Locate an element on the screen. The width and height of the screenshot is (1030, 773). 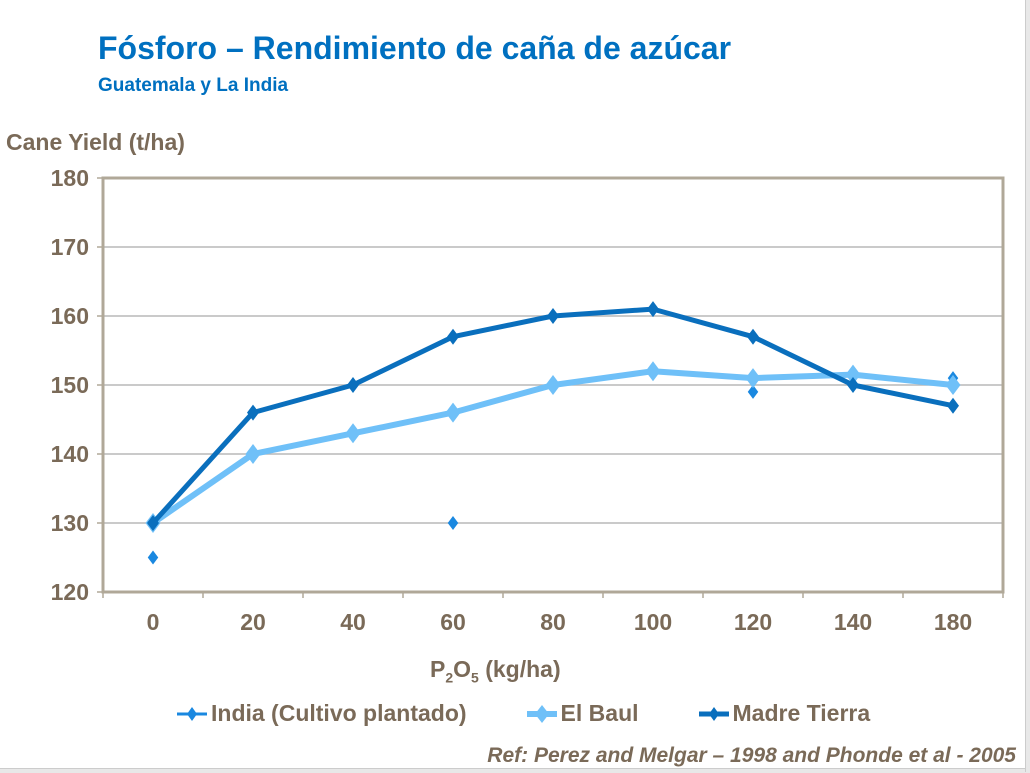
x-tick-label: 0 is located at coordinates (153, 622).